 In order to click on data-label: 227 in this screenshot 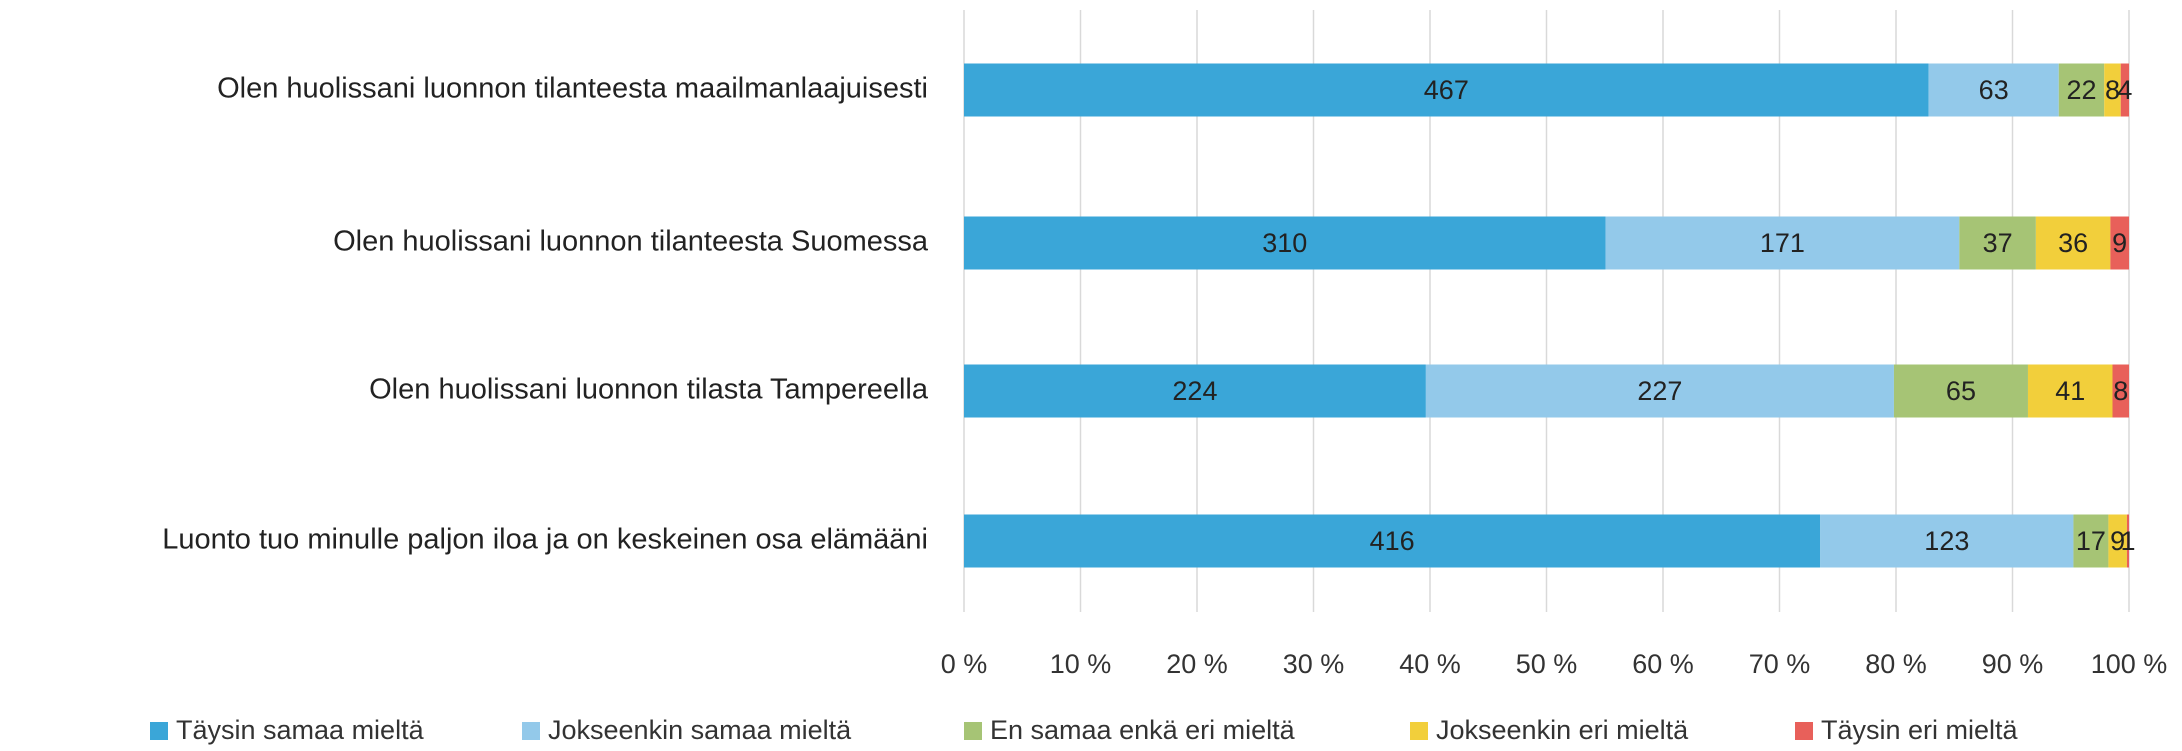, I will do `click(1659, 391)`.